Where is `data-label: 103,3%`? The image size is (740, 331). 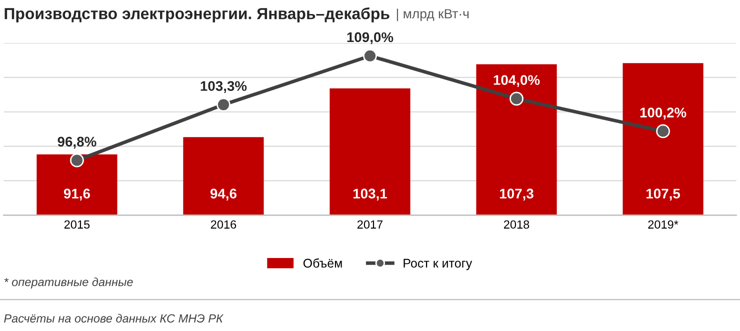
data-label: 103,3% is located at coordinates (223, 87).